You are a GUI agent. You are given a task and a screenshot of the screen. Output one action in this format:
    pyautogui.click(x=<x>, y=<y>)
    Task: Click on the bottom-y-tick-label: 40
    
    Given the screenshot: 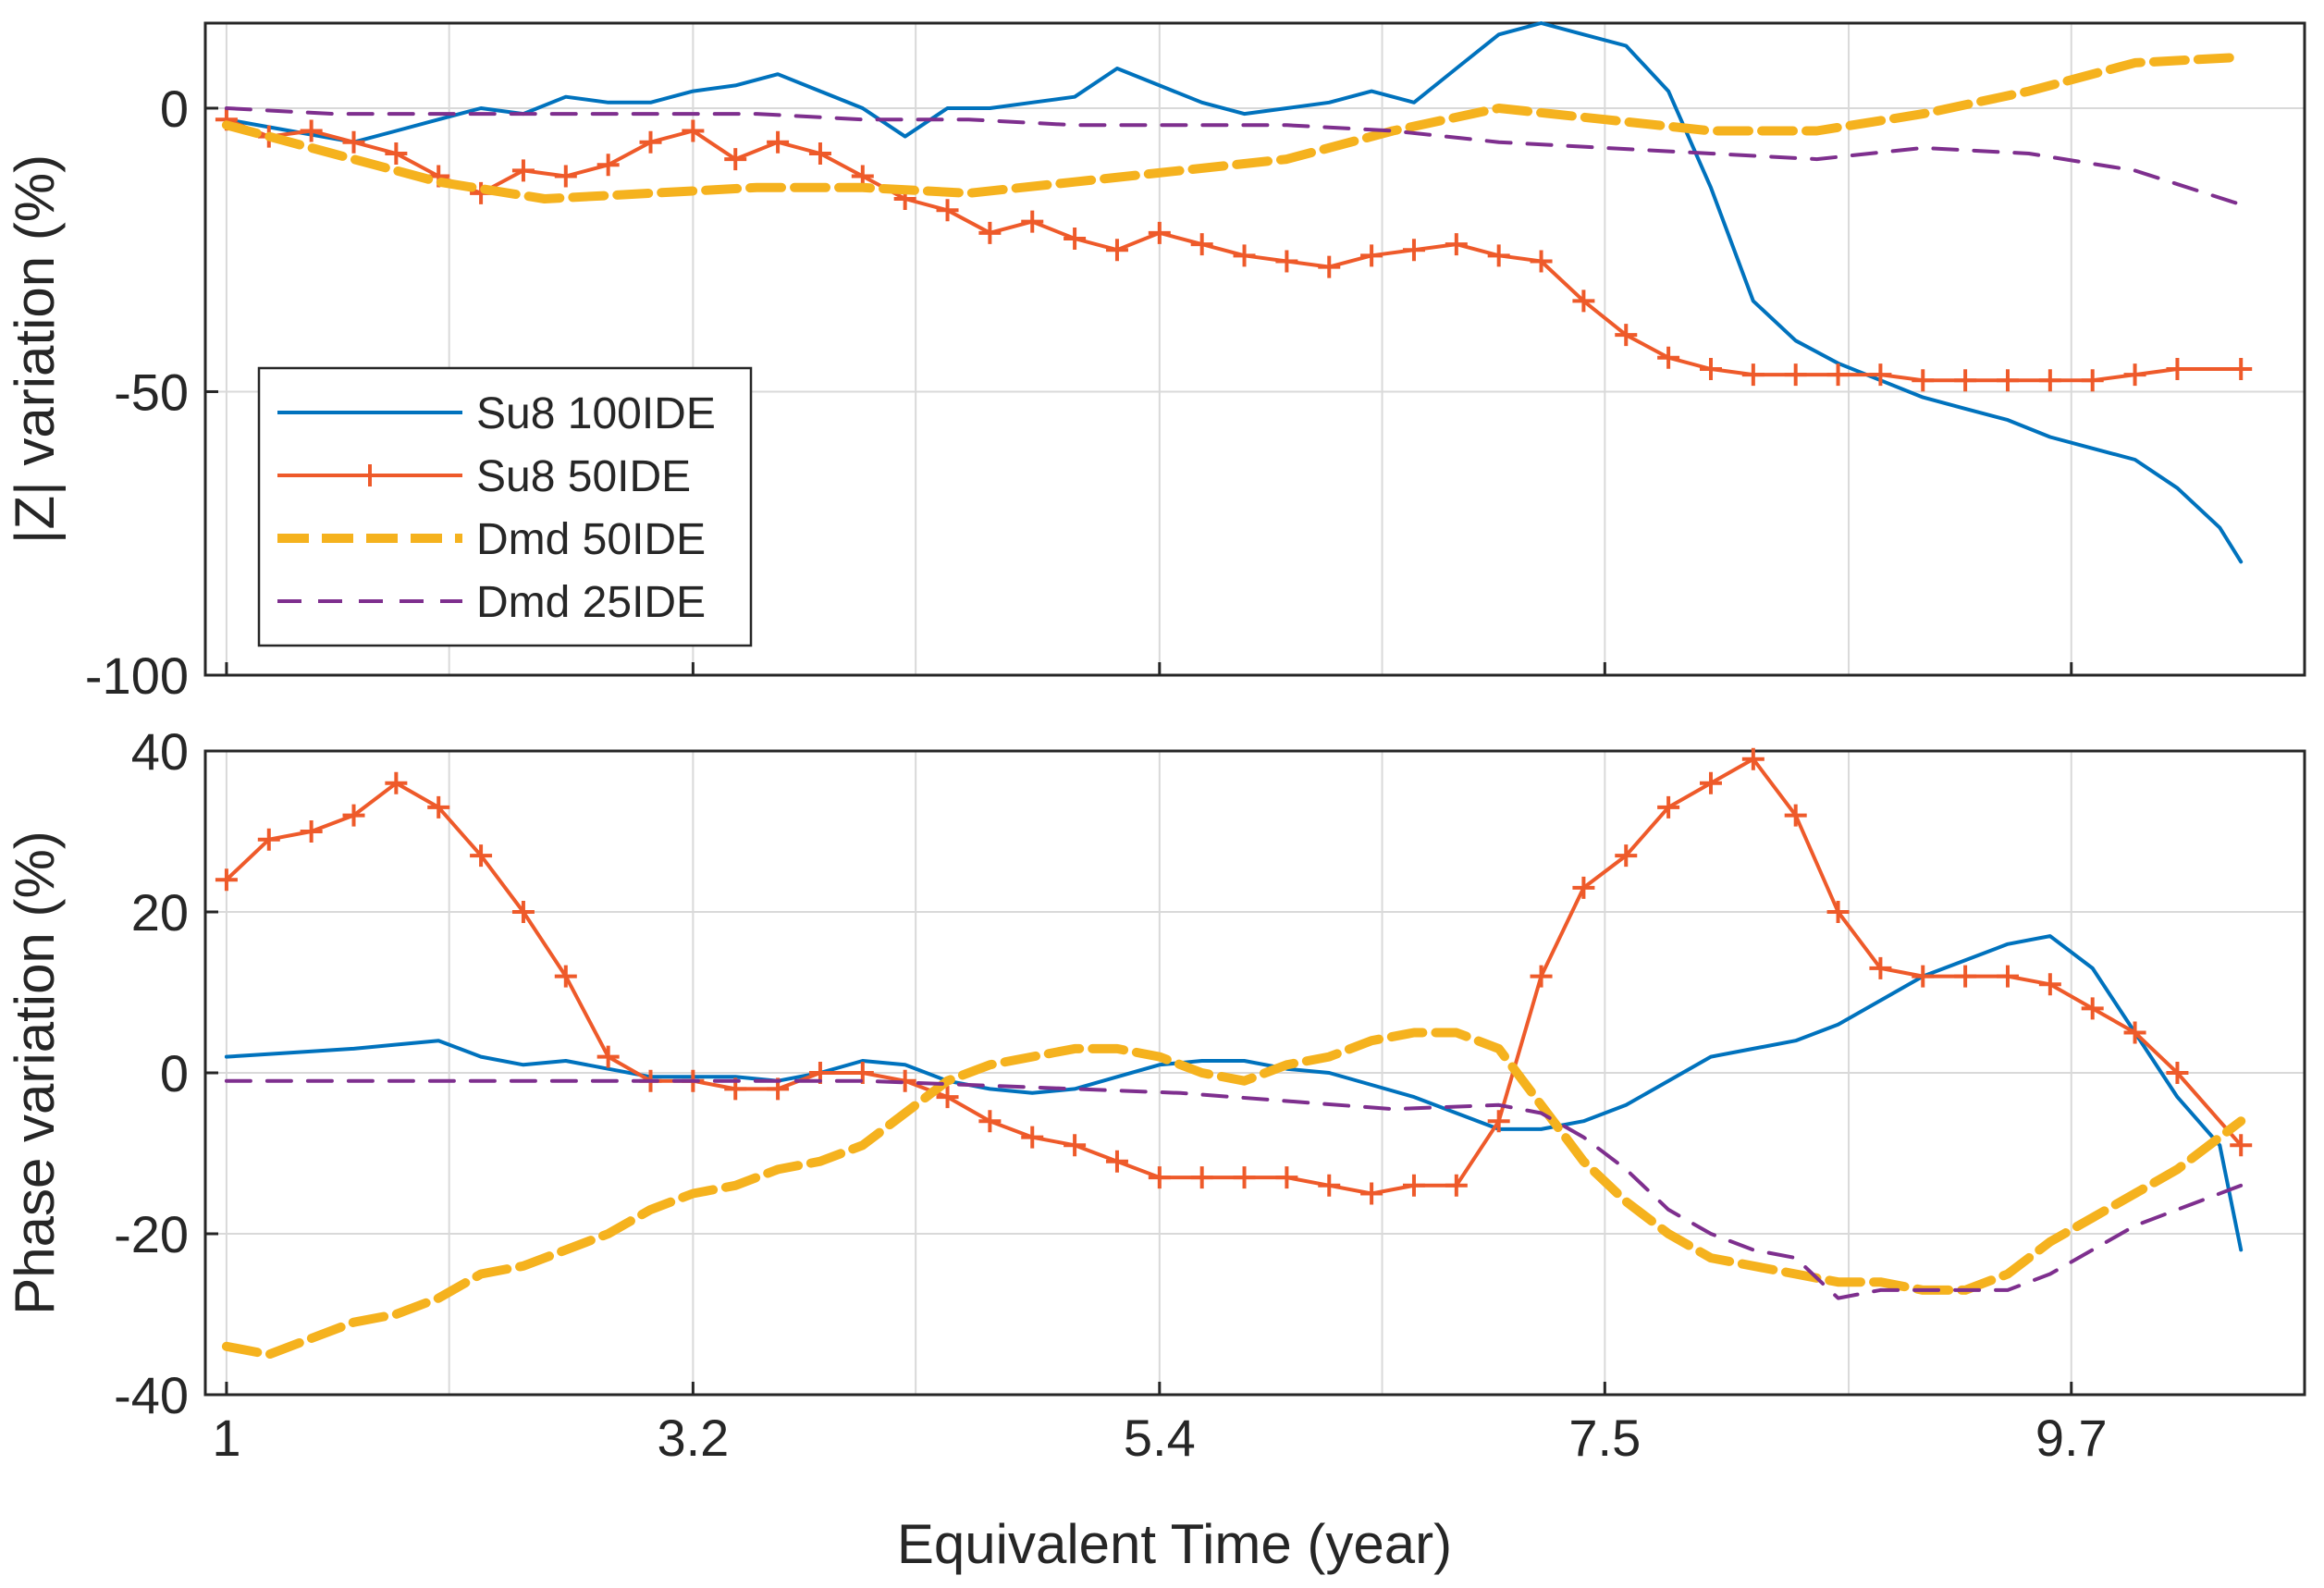 What is the action you would take?
    pyautogui.click(x=160, y=751)
    